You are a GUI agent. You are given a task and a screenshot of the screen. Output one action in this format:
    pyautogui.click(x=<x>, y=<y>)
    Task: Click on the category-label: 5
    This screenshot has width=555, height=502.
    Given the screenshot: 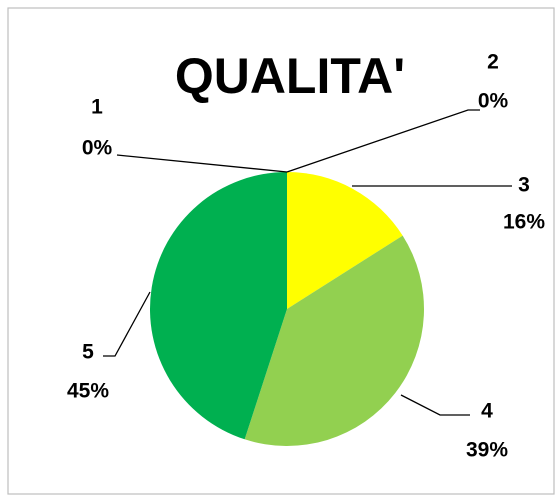 What is the action you would take?
    pyautogui.click(x=88, y=352)
    